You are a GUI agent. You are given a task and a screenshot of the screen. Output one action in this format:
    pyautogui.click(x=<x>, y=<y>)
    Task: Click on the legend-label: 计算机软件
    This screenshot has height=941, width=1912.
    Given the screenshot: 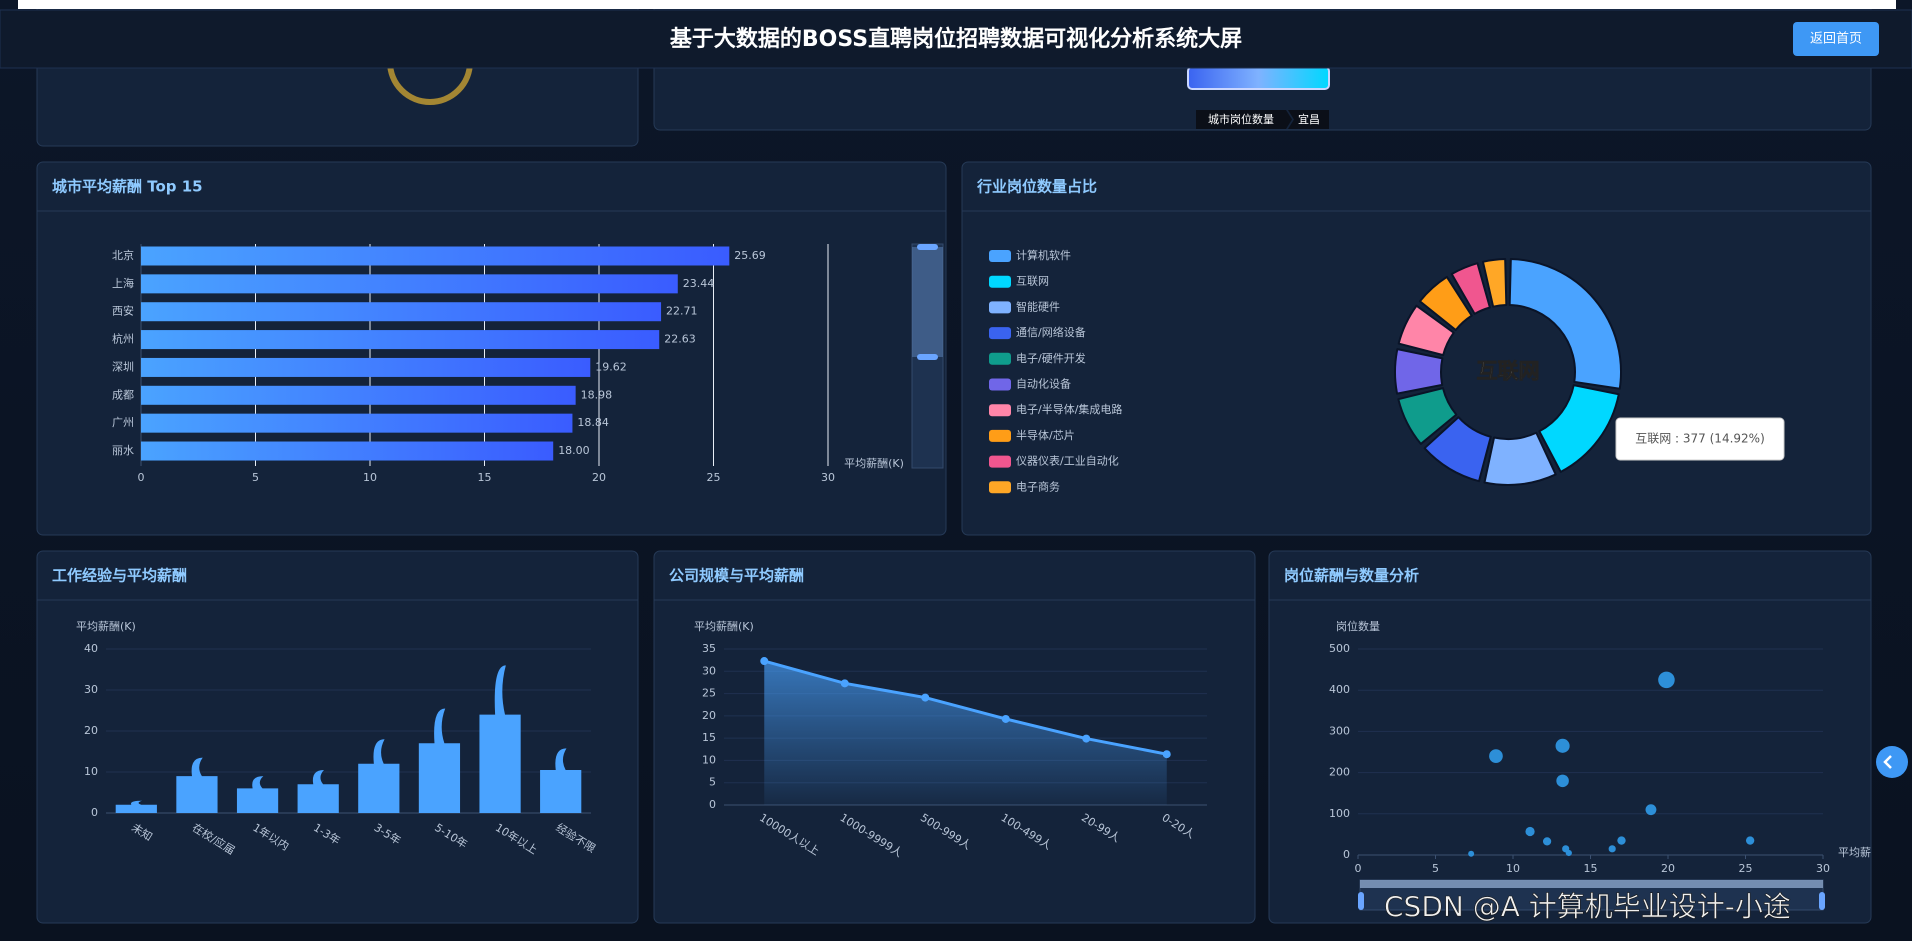 What is the action you would take?
    pyautogui.click(x=1043, y=255)
    